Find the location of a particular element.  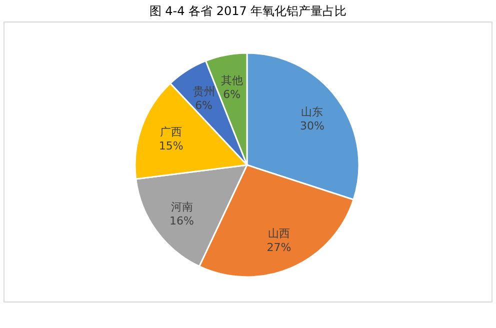

data-label: 16% is located at coordinates (182, 221).